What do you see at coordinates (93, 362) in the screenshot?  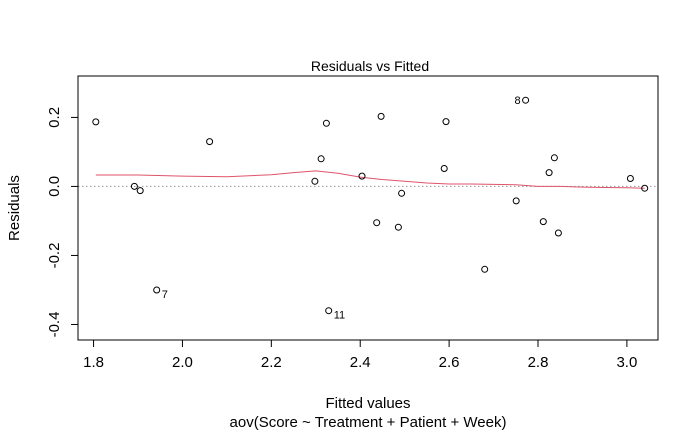 I see `x-tick-label: 1.8` at bounding box center [93, 362].